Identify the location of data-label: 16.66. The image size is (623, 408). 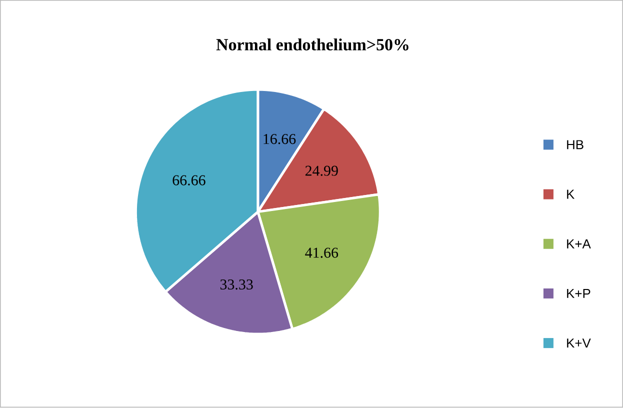
(280, 139).